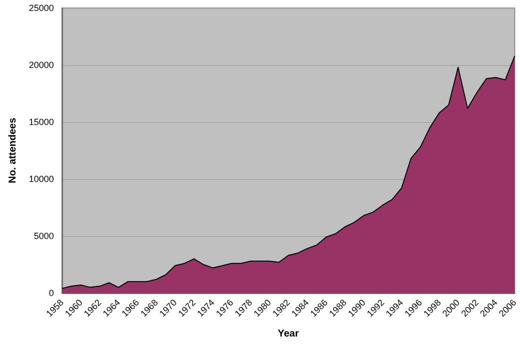 The image size is (520, 344). Describe the element at coordinates (41, 8) in the screenshot. I see `y-tick-label: 25000` at that location.